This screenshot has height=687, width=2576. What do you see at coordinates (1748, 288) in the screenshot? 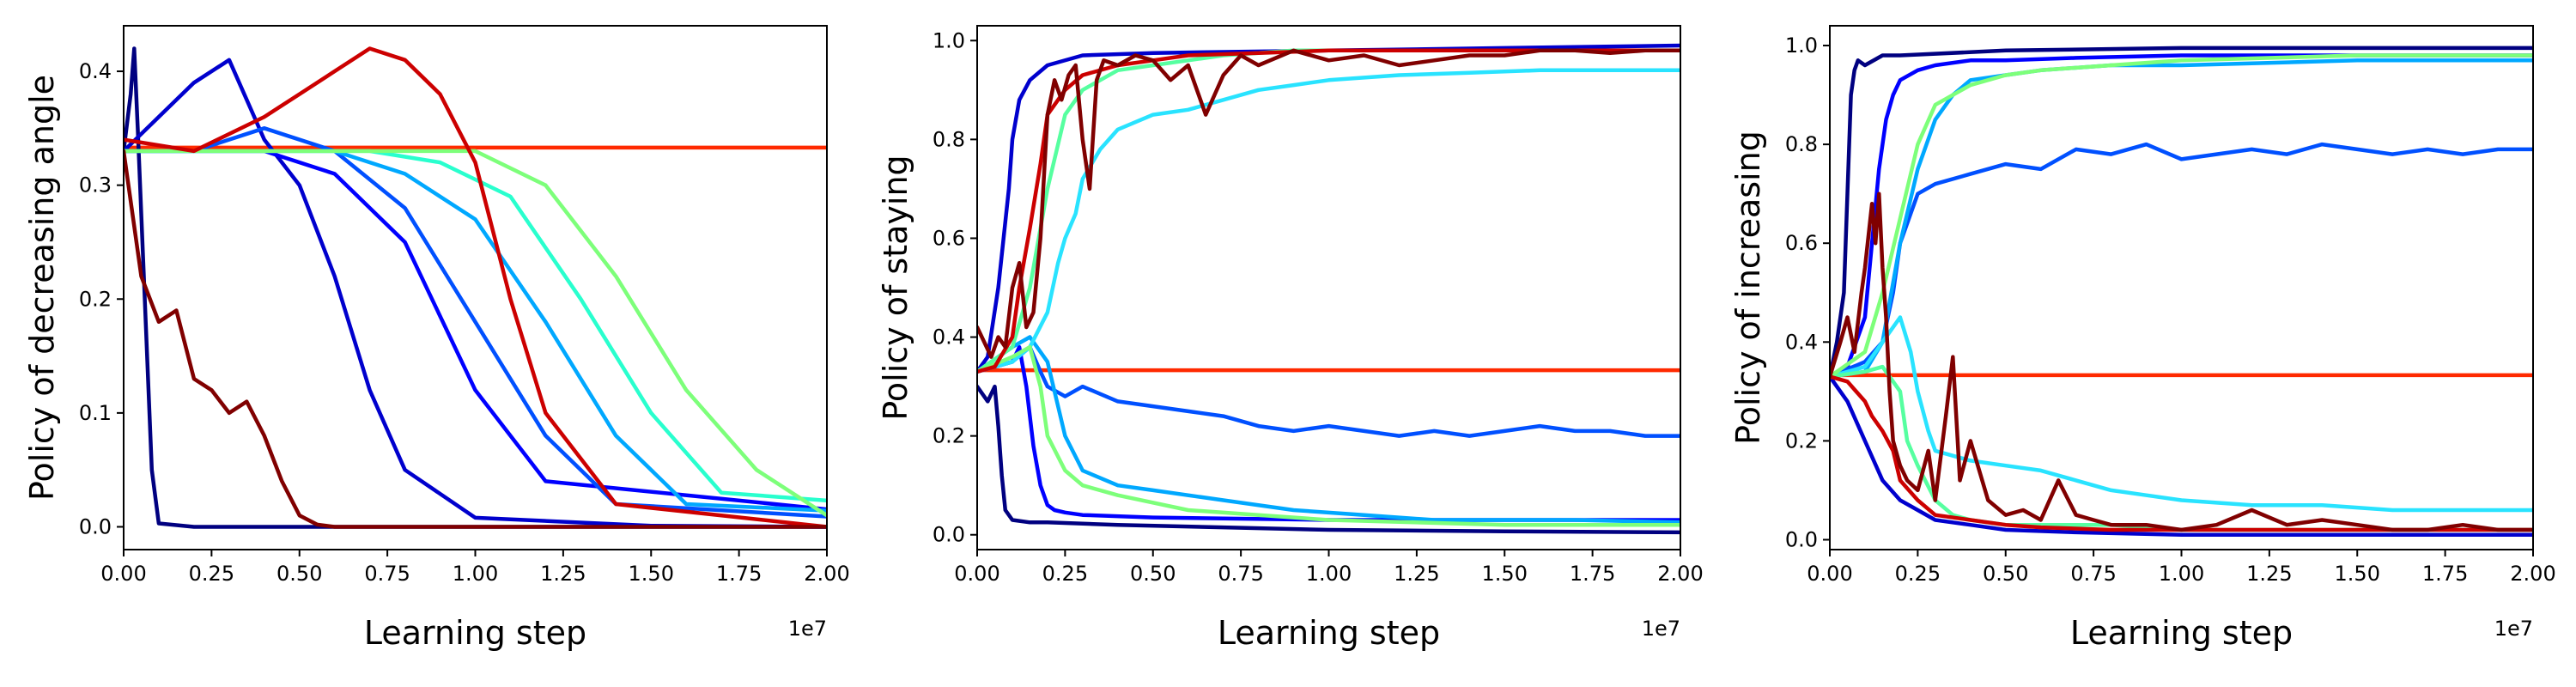
I see `y-axis-label-policy-of-increasing: Policy of increasing` at bounding box center [1748, 288].